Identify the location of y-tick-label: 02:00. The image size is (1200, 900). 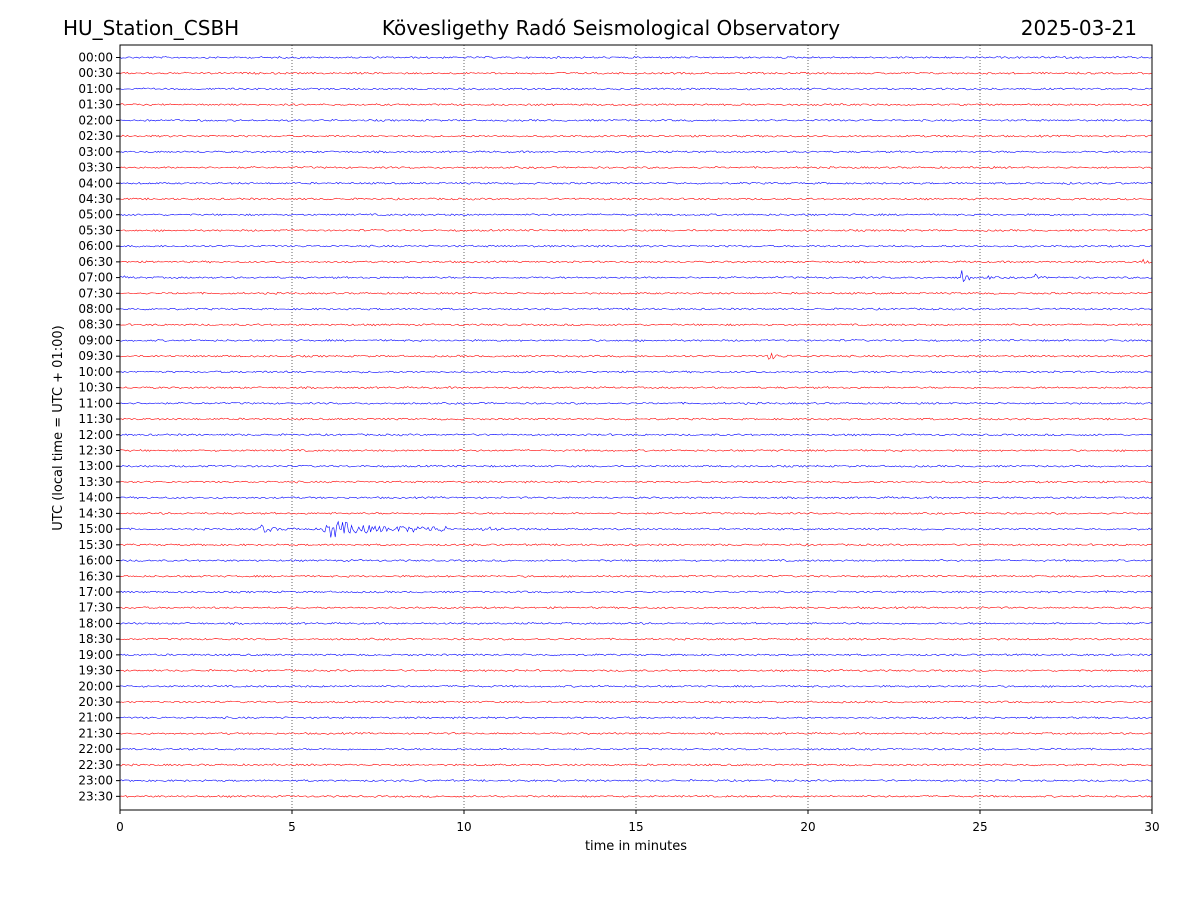
(95, 120).